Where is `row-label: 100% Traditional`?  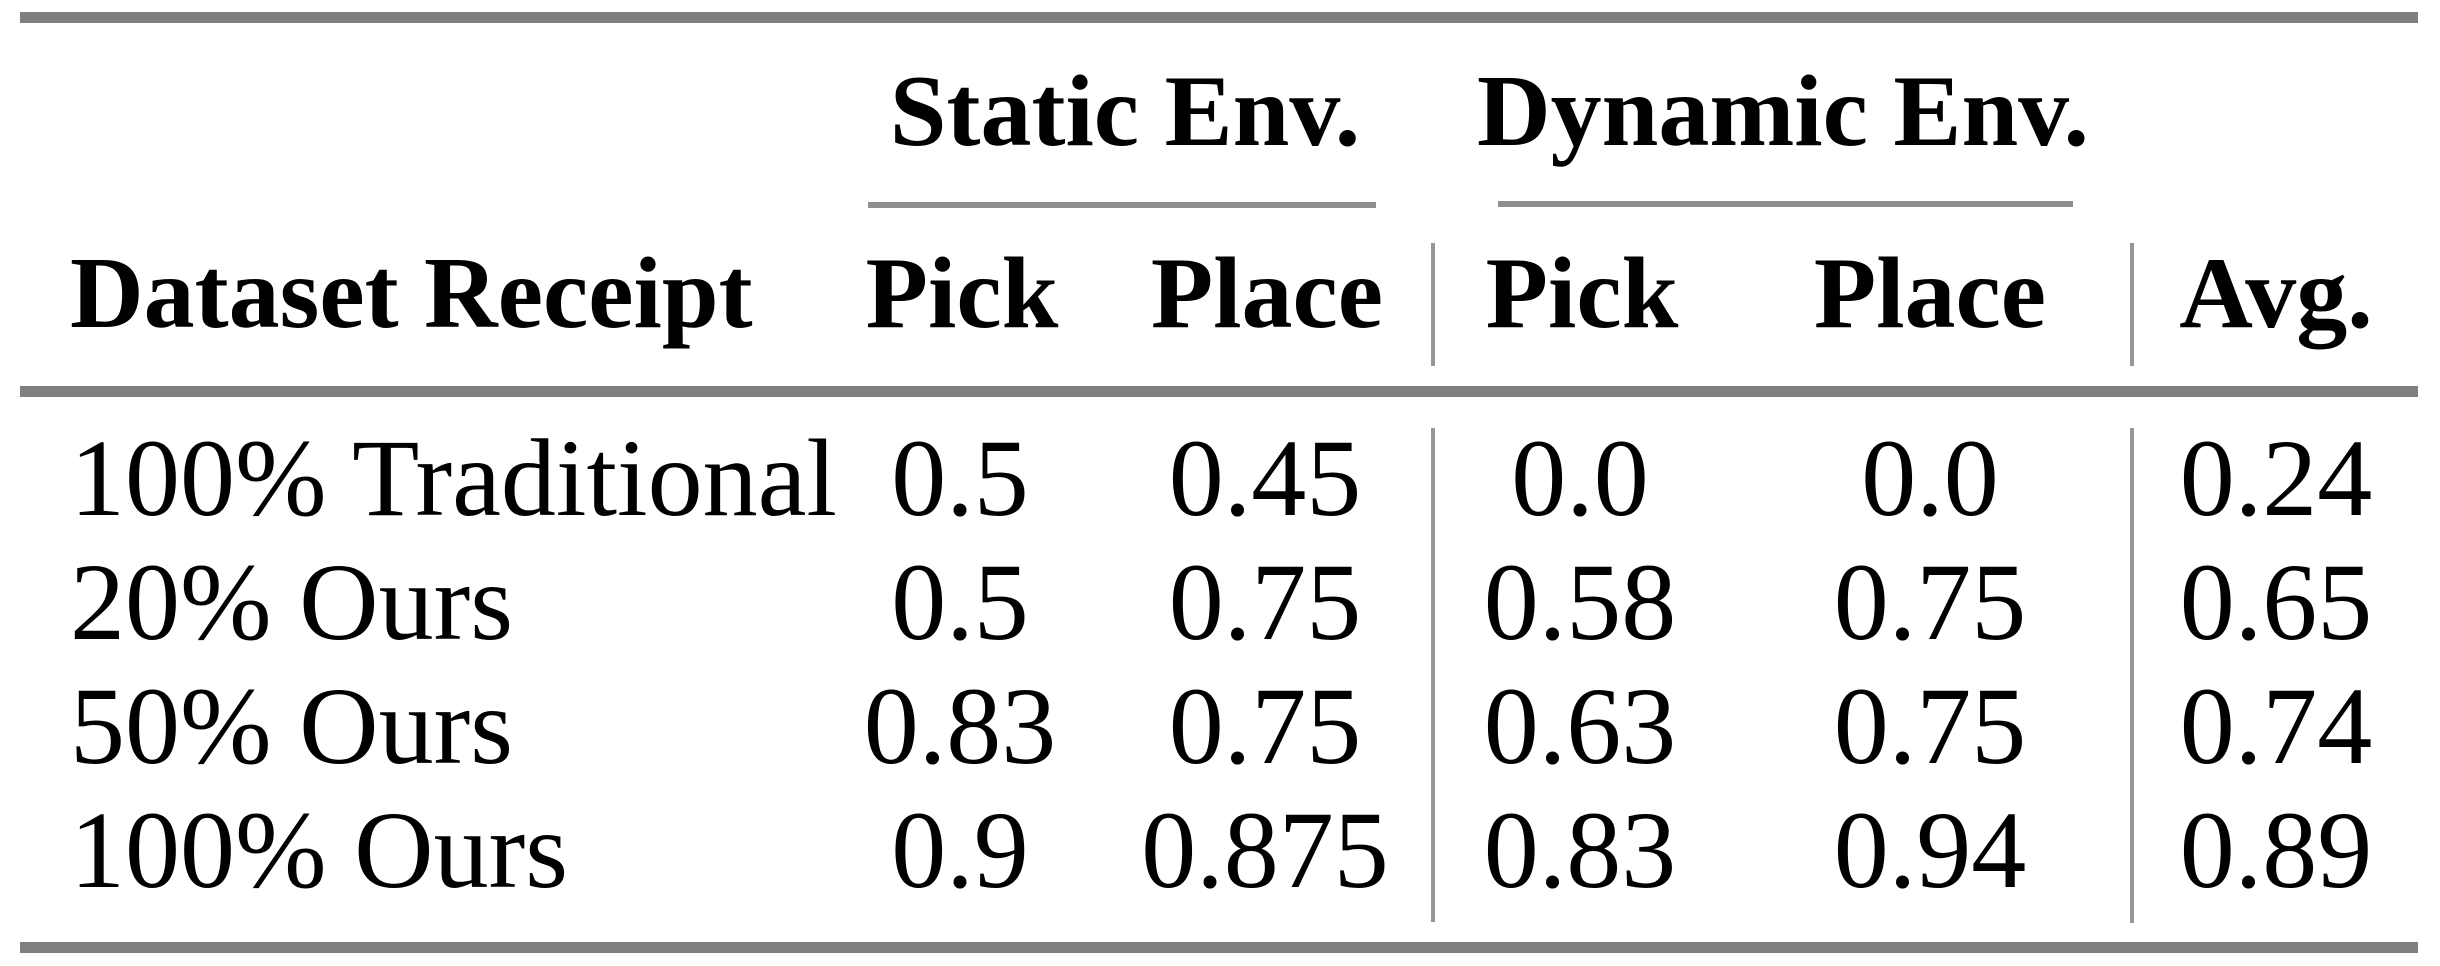 row-label: 100% Traditional is located at coordinates (453, 478).